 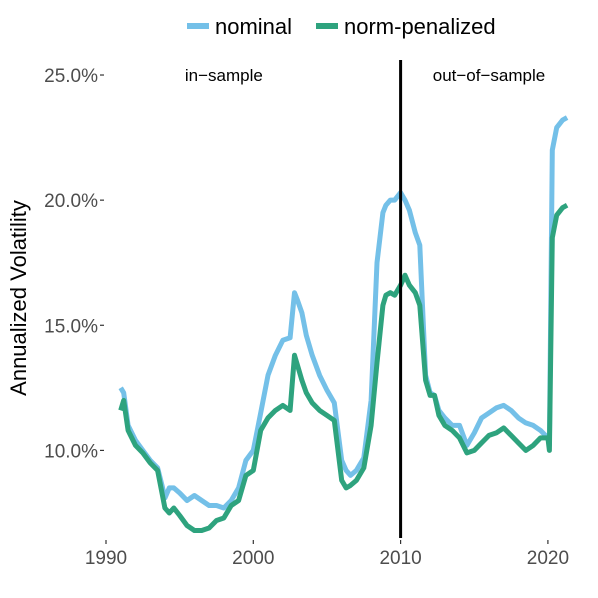 I want to click on x-tick-label: 2010, so click(x=400, y=558).